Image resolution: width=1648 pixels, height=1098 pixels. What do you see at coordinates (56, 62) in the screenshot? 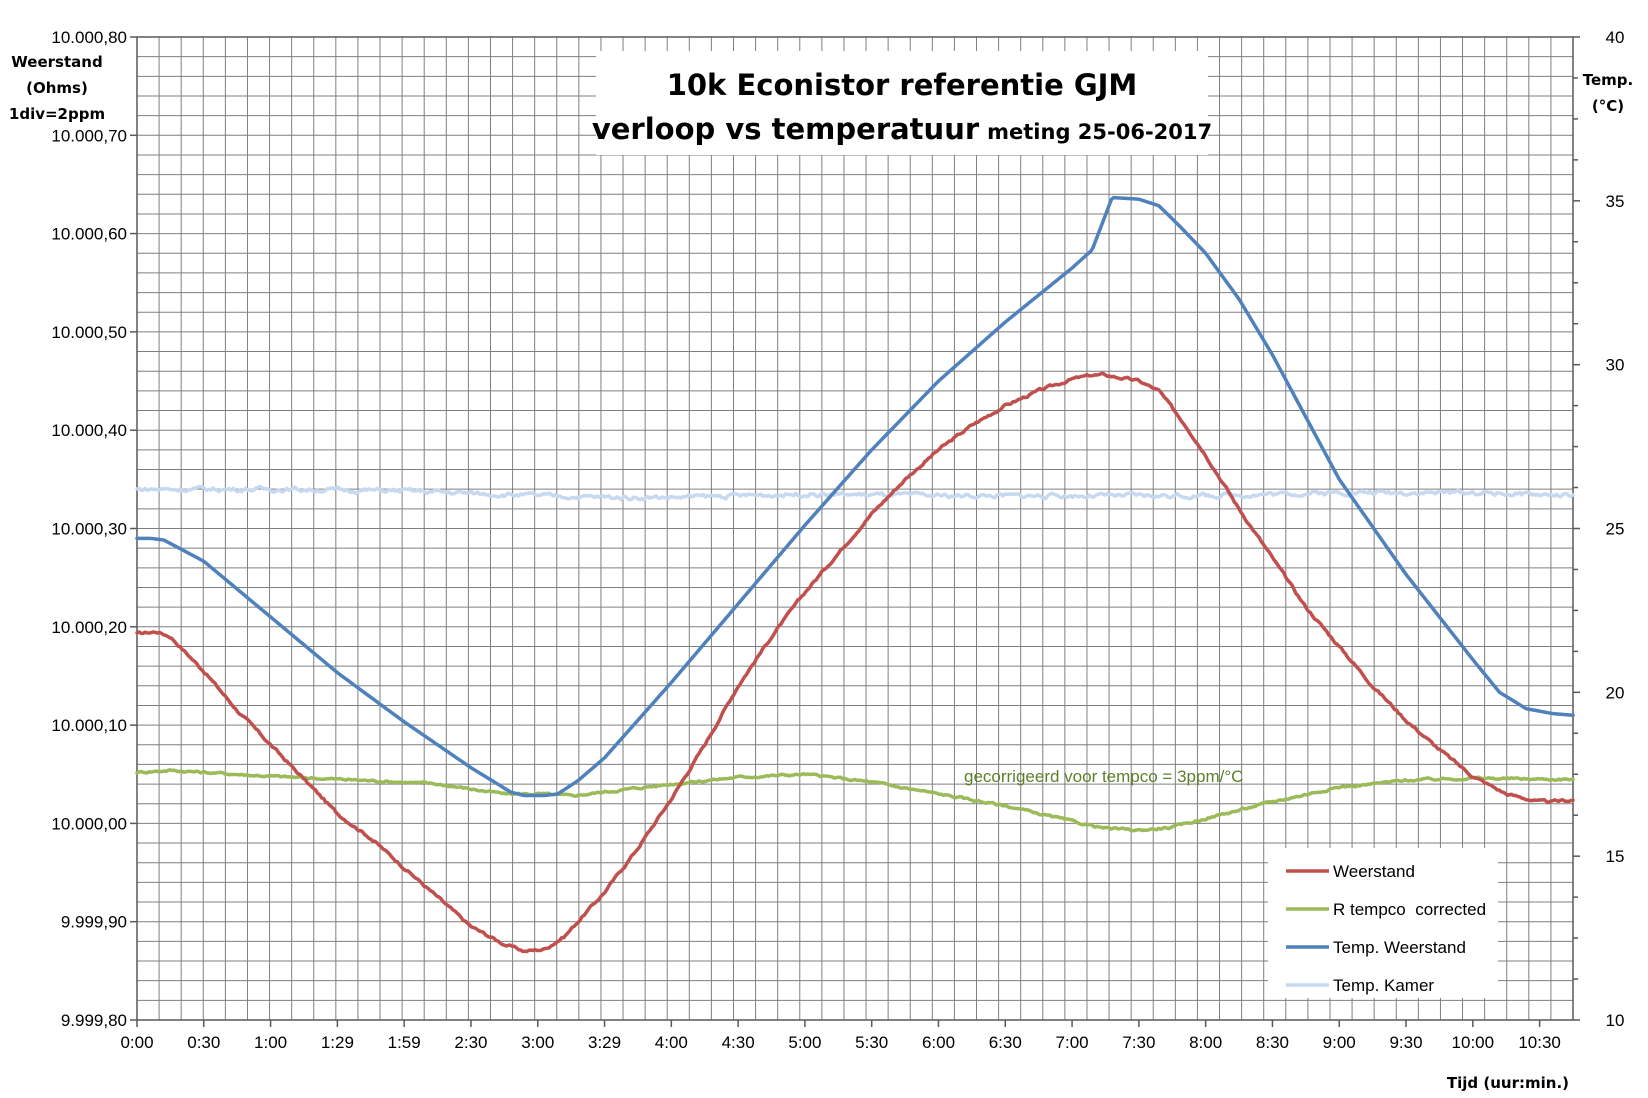
I see `y-axis-title-line1: Weerstand` at bounding box center [56, 62].